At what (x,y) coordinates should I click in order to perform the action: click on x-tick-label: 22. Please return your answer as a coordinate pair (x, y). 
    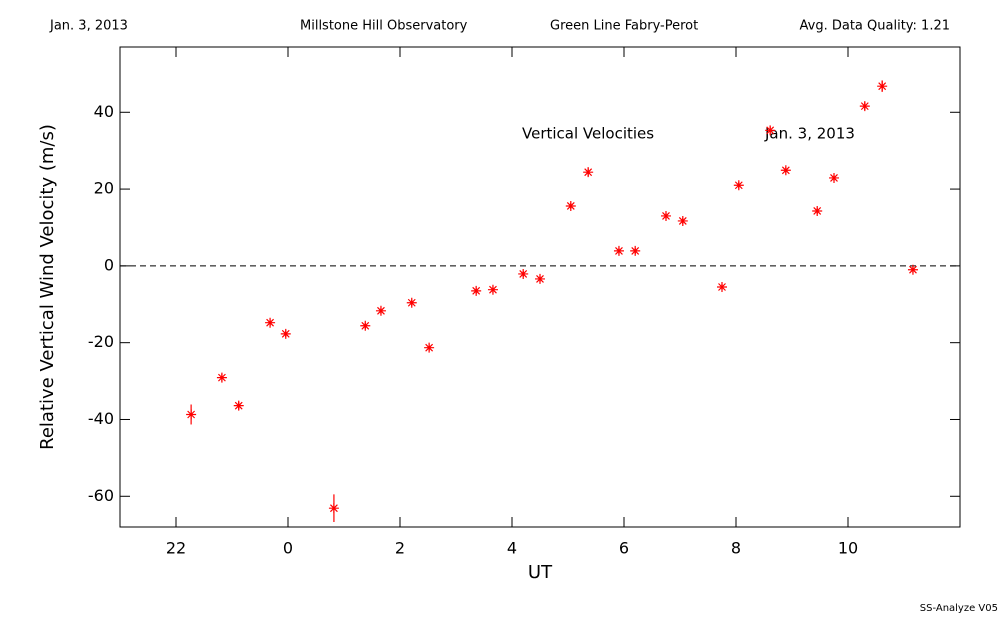
    Looking at the image, I should click on (176, 548).